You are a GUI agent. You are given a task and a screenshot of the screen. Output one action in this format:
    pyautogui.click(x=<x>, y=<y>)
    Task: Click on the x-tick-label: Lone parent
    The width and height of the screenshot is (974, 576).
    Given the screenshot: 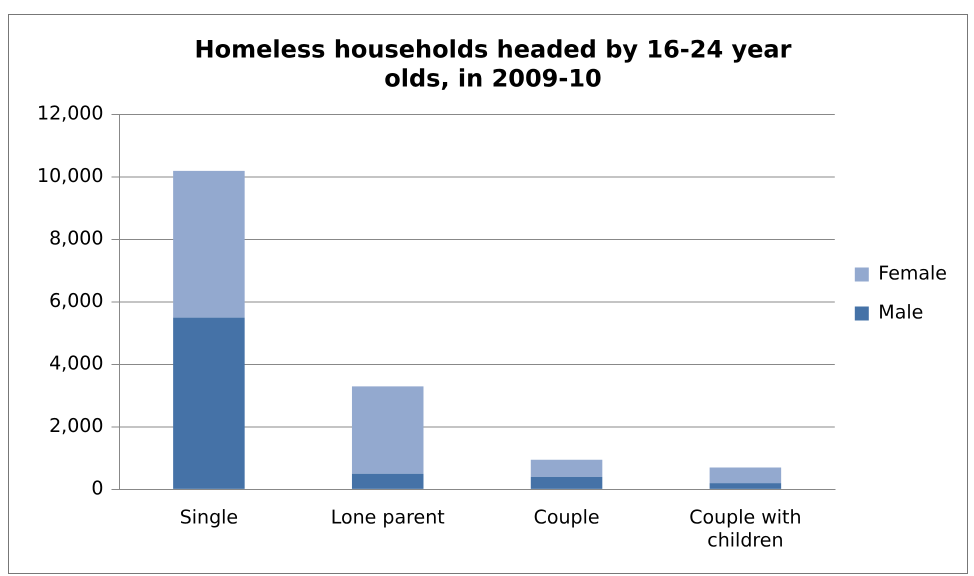 What is the action you would take?
    pyautogui.click(x=387, y=517)
    